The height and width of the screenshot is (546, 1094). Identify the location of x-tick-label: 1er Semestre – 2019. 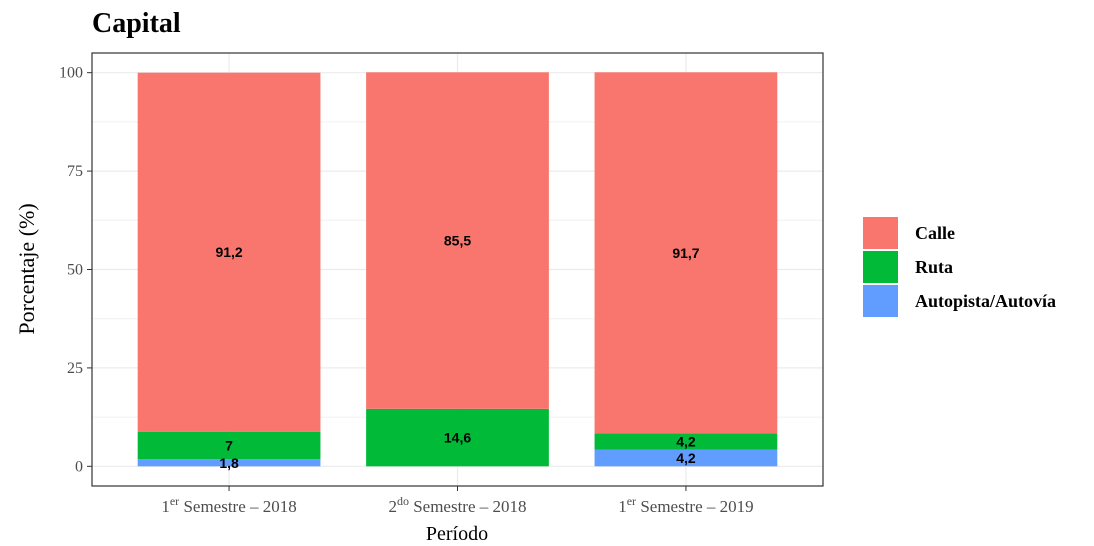
(685, 505).